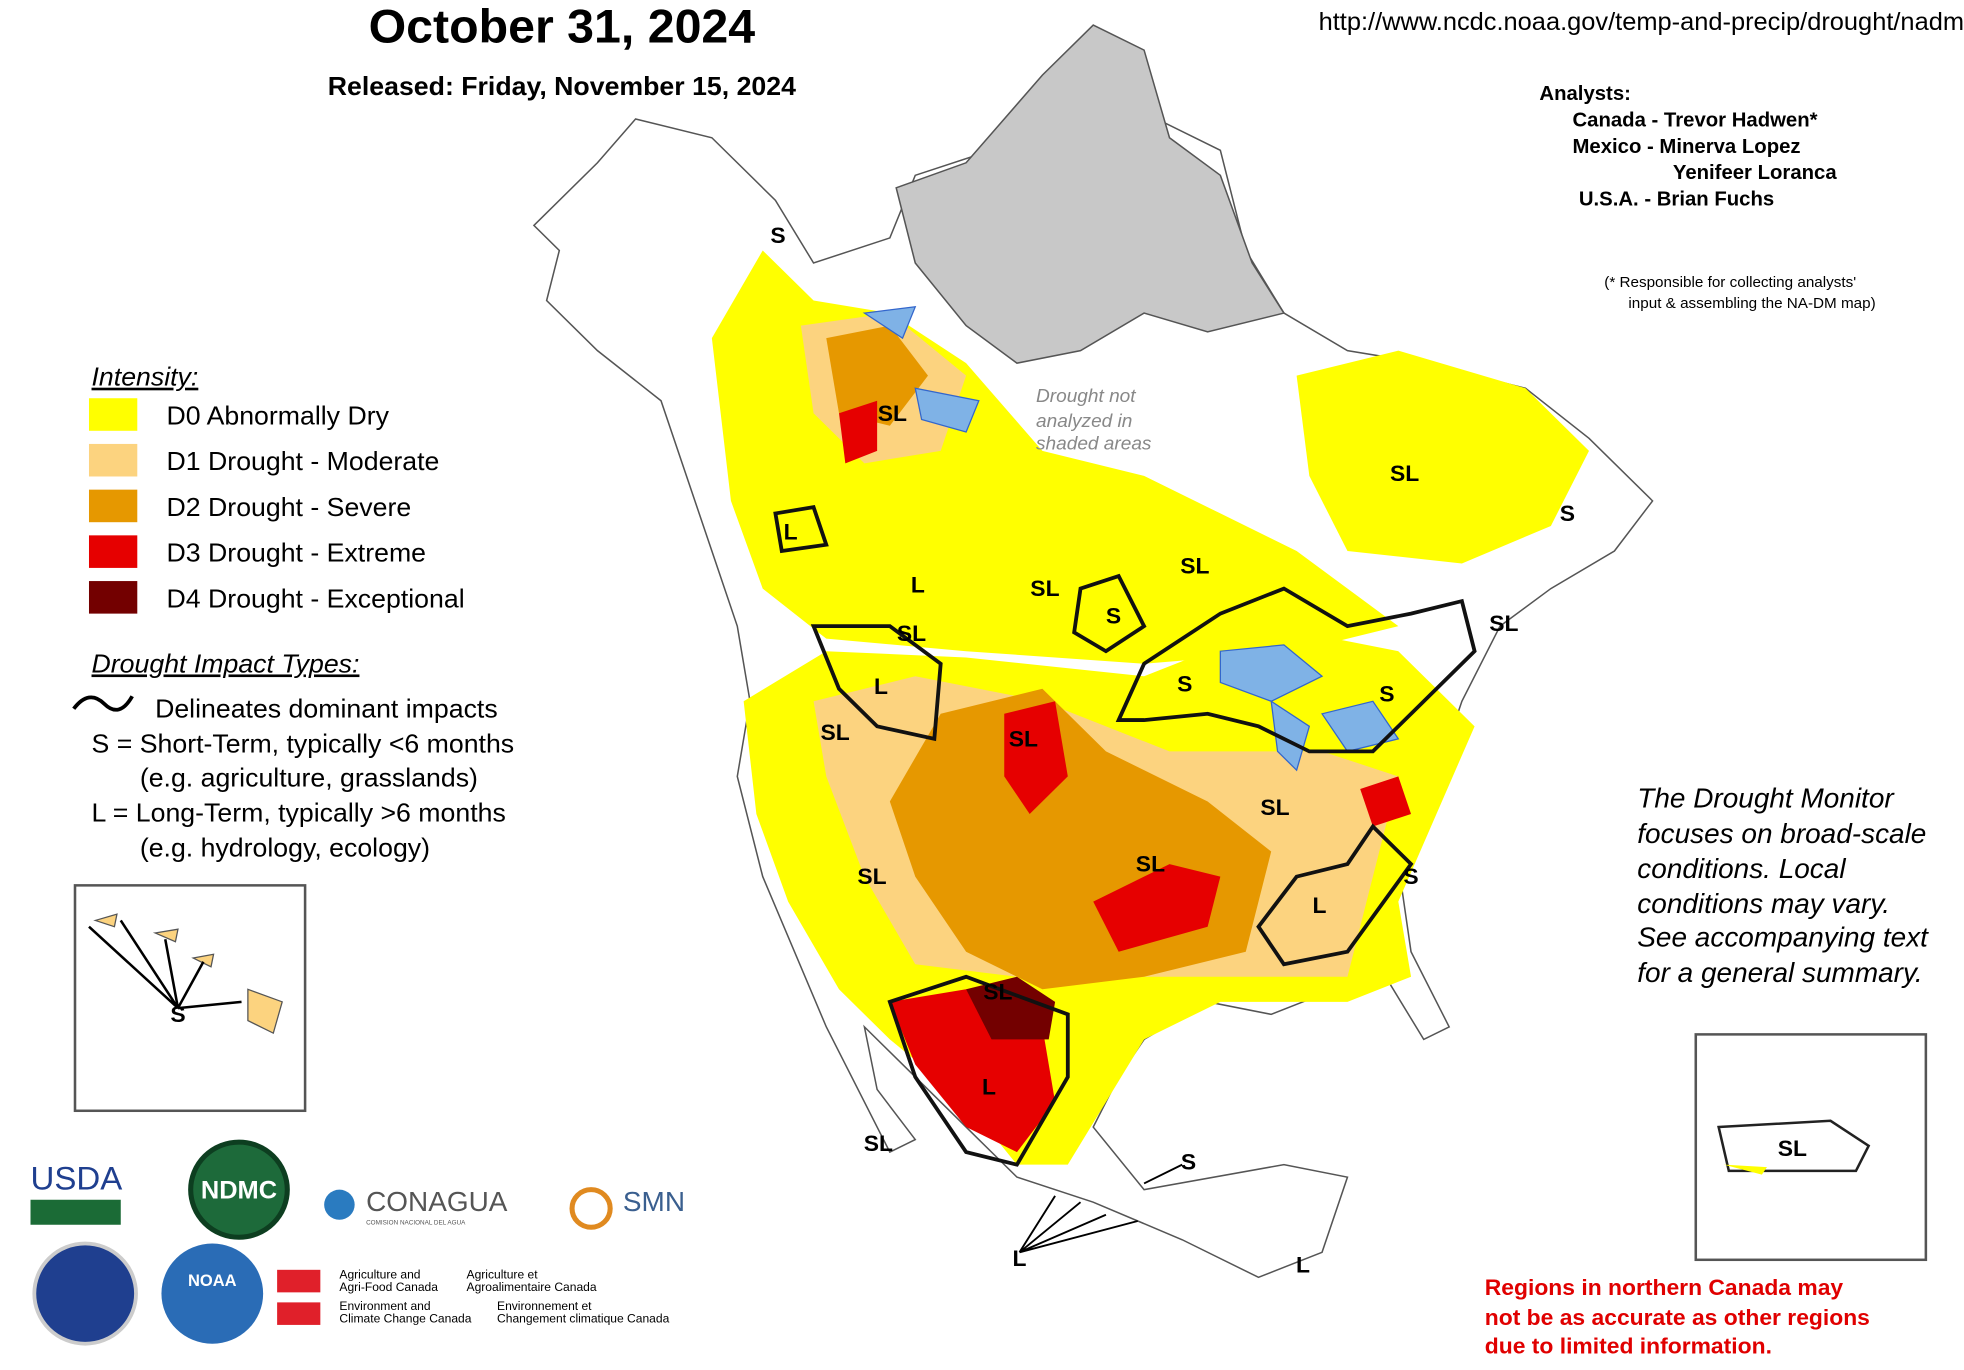  Describe the element at coordinates (437, 1201) in the screenshot. I see `conagua-logo: CONAGUA` at that location.